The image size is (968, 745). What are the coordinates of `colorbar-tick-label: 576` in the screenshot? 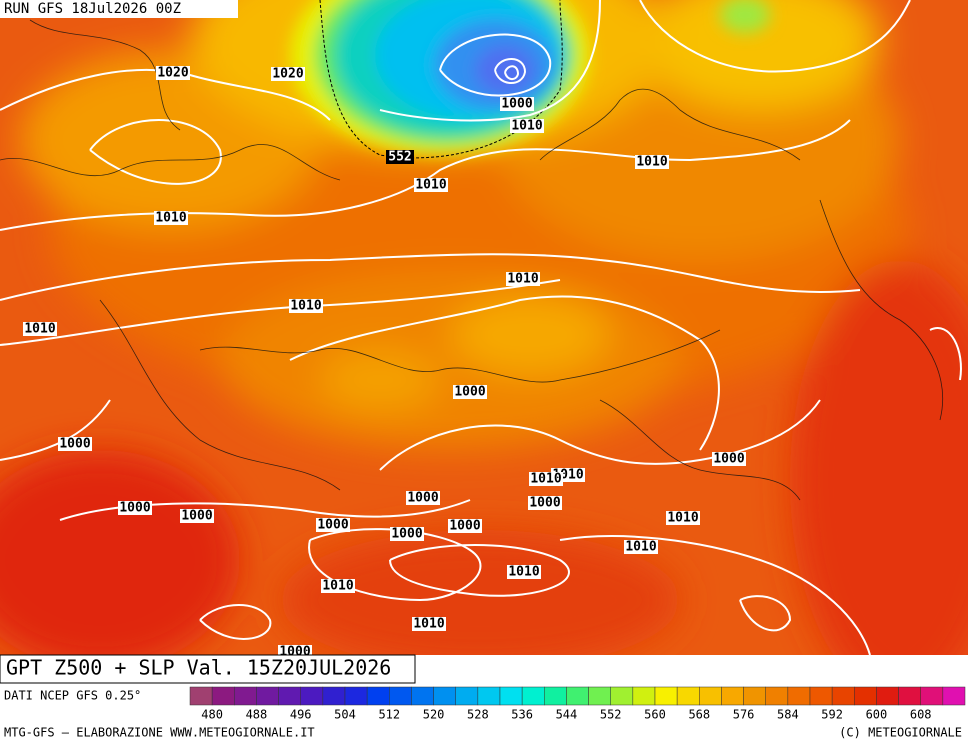 It's located at (744, 715).